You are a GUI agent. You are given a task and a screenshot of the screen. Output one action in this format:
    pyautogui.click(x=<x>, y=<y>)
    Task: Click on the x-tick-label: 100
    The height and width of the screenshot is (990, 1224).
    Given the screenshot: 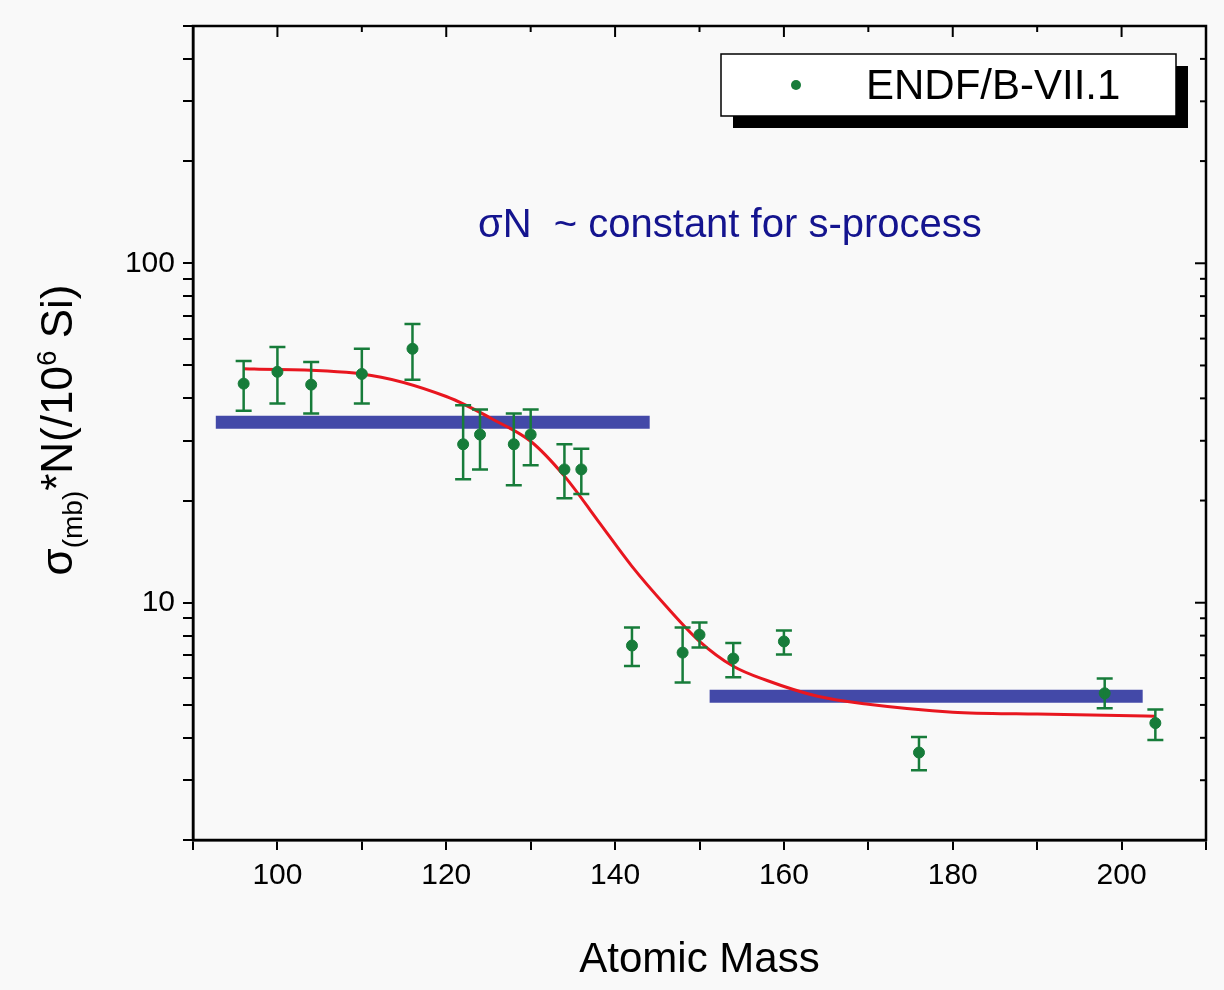 What is the action you would take?
    pyautogui.click(x=277, y=874)
    